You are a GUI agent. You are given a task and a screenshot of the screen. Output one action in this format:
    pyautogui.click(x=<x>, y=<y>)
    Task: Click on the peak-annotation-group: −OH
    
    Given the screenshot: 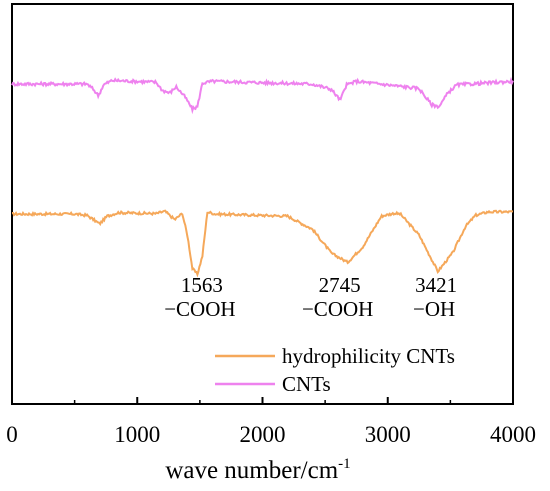 What is the action you would take?
    pyautogui.click(x=434, y=309)
    